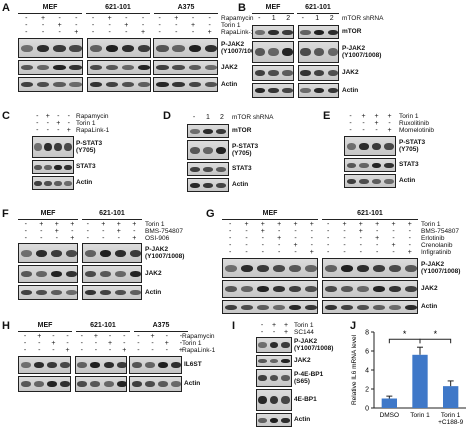 The image size is (474, 432). I want to click on treatment-label: Rapamycin, so click(237, 18).